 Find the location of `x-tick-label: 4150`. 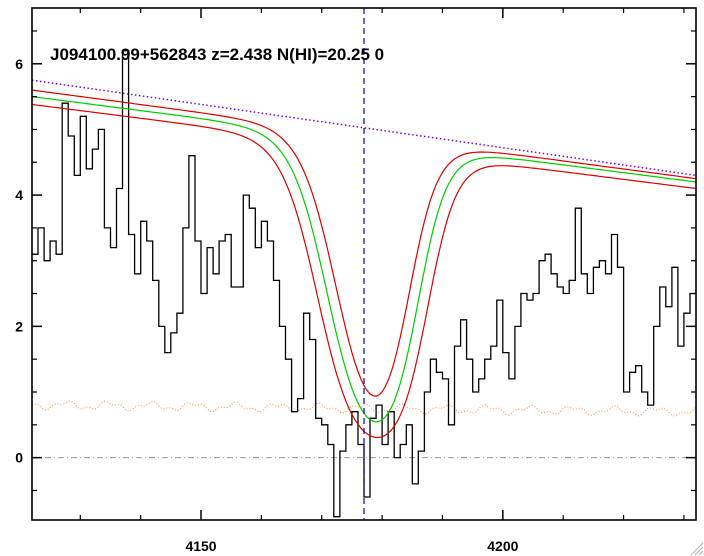

x-tick-label: 4150 is located at coordinates (200, 546).